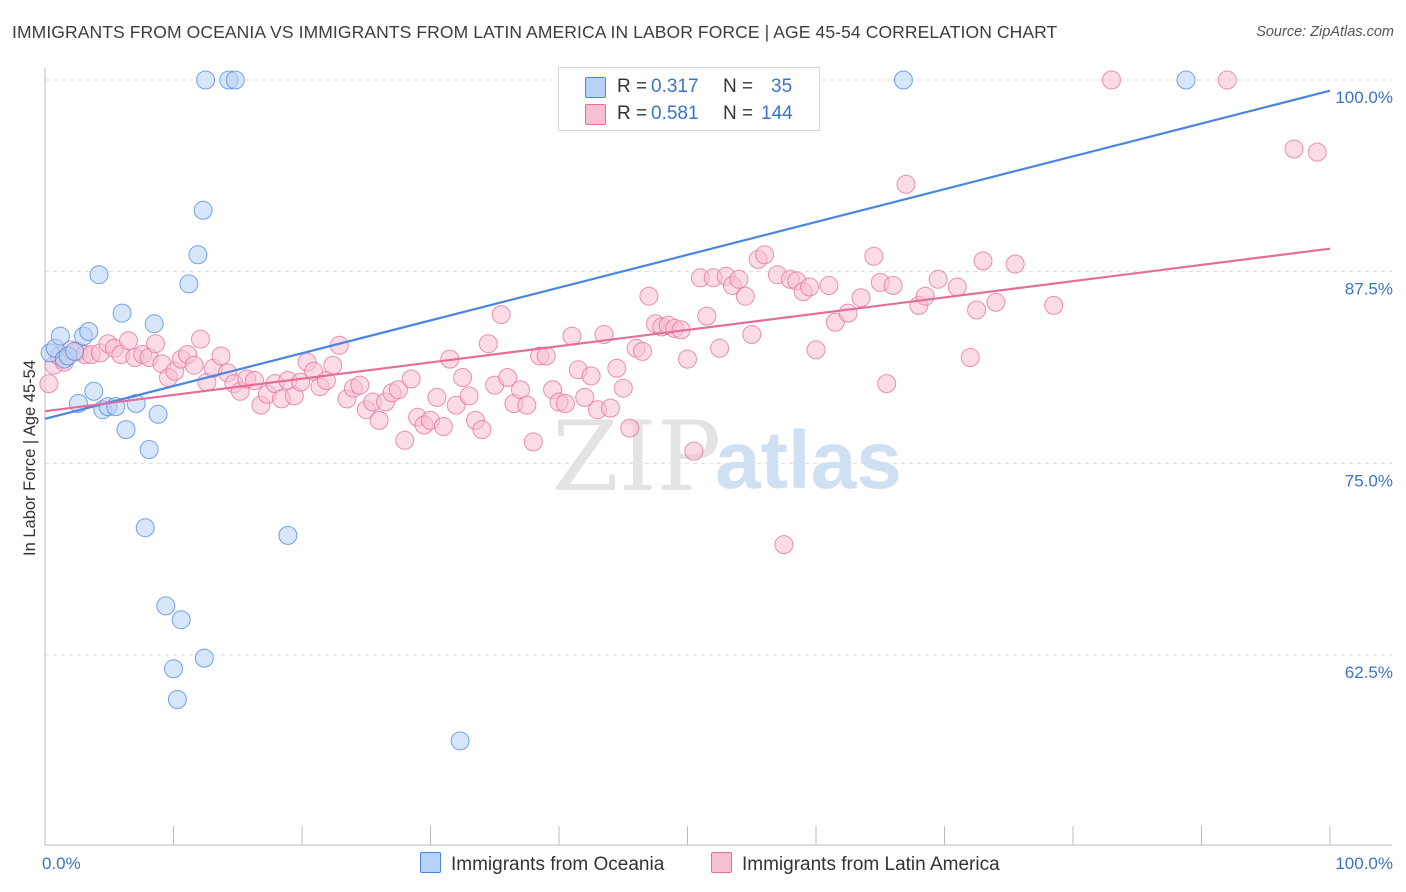 This screenshot has height=892, width=1406. I want to click on chart-source: Source: ZipAtlas.com, so click(1325, 32).